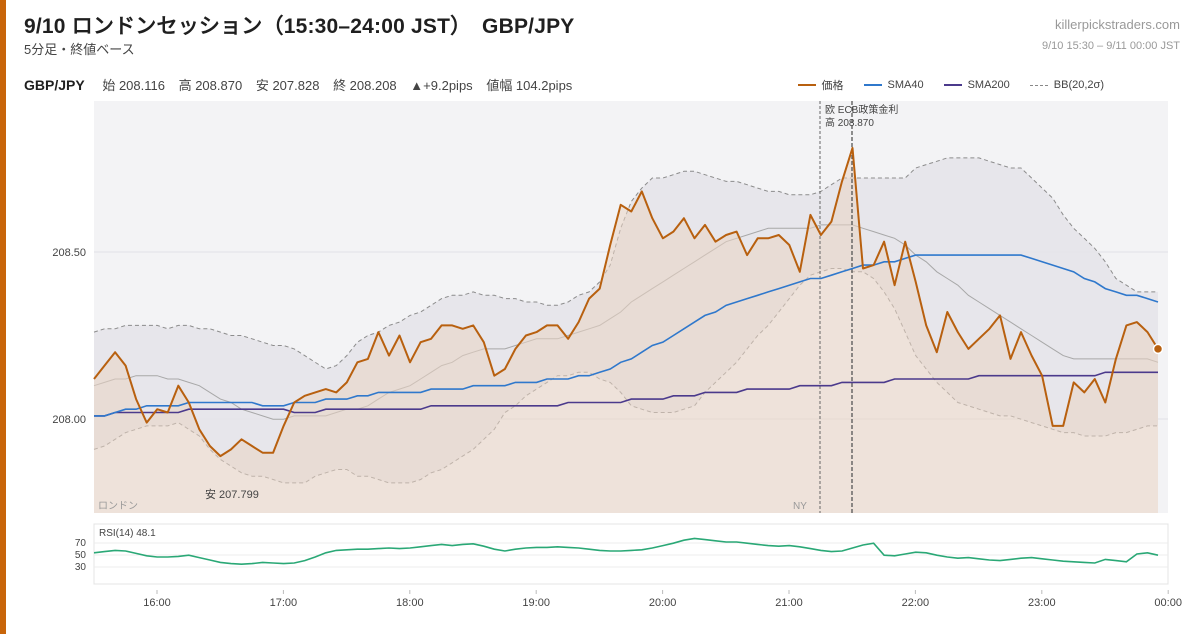  What do you see at coordinates (299, 26) in the screenshot?
I see `page-title: 9/10 ロンドンセッション（15:30–24:00 JST） GBP/JPY` at bounding box center [299, 26].